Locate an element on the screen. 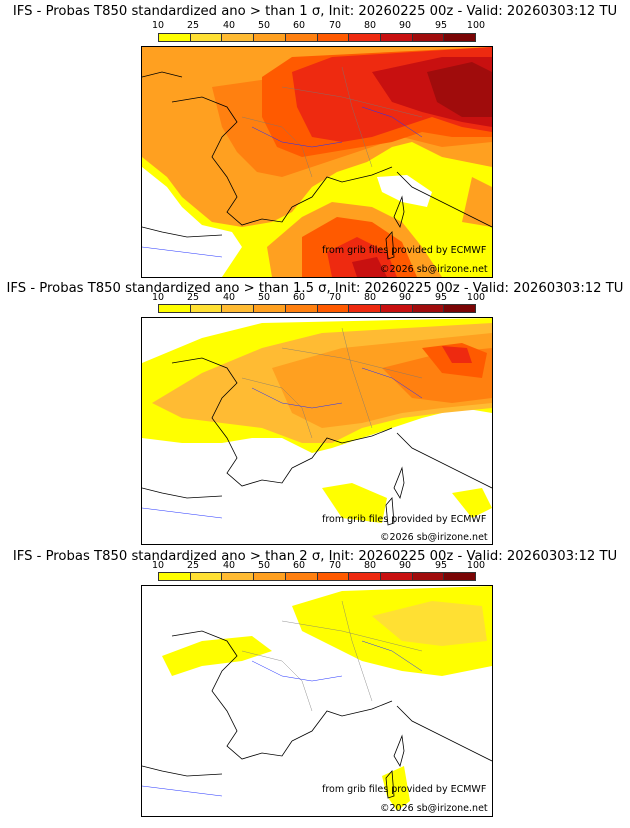 The image size is (630, 828). panel-2-colorbar-ticks: 10 25 40 50 60 70 80 90 95 100 is located at coordinates (318, 298).